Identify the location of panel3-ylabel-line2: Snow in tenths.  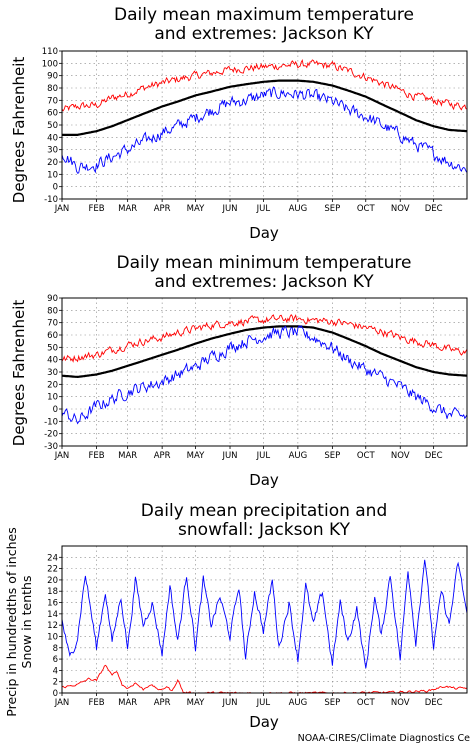
(26, 622).